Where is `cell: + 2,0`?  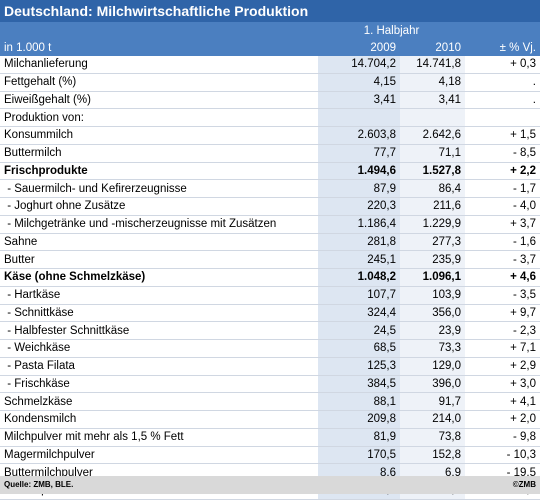
cell: + 2,0 is located at coordinates (502, 419).